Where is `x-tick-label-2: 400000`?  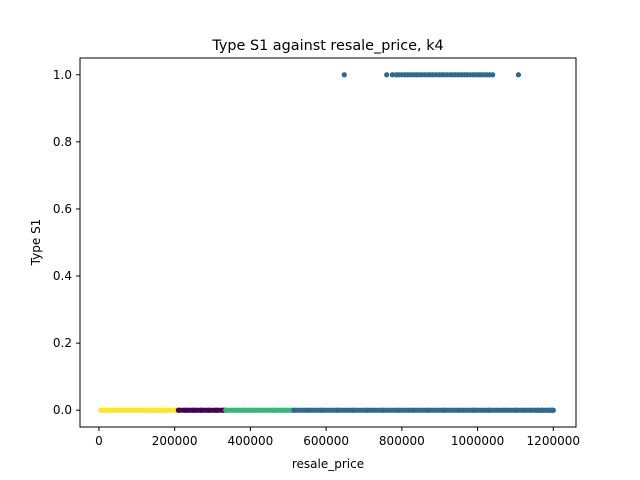
x-tick-label-2: 400000 is located at coordinates (250, 441).